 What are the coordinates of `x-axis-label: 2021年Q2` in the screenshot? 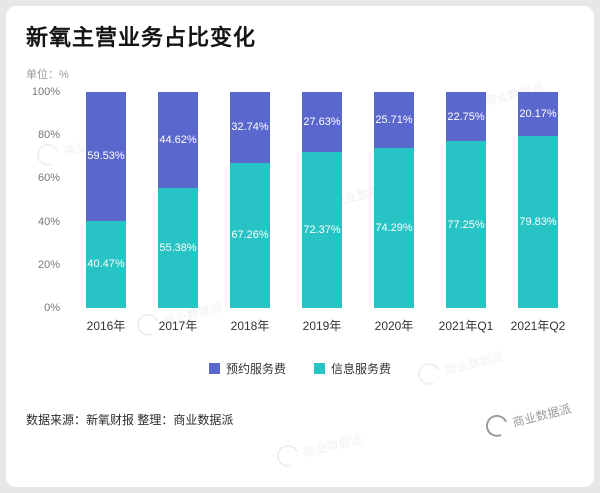 It's located at (538, 326).